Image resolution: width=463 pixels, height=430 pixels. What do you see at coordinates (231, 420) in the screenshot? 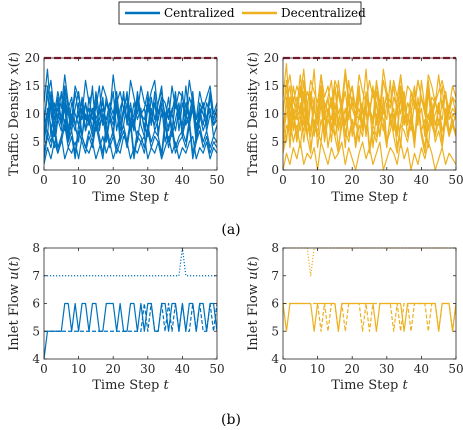
I see `caption-b: (b)` at bounding box center [231, 420].